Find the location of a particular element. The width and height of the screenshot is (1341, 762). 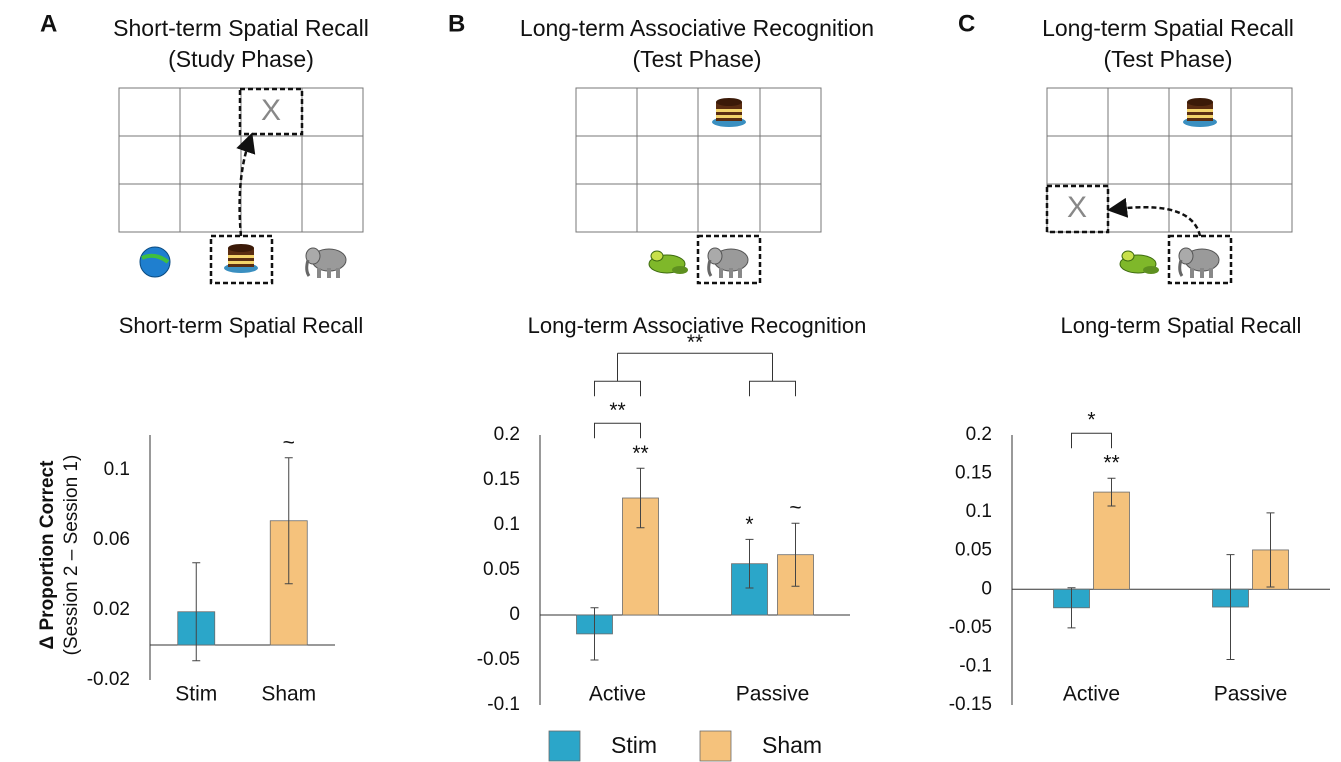

panel-letter: B is located at coordinates (456, 23).